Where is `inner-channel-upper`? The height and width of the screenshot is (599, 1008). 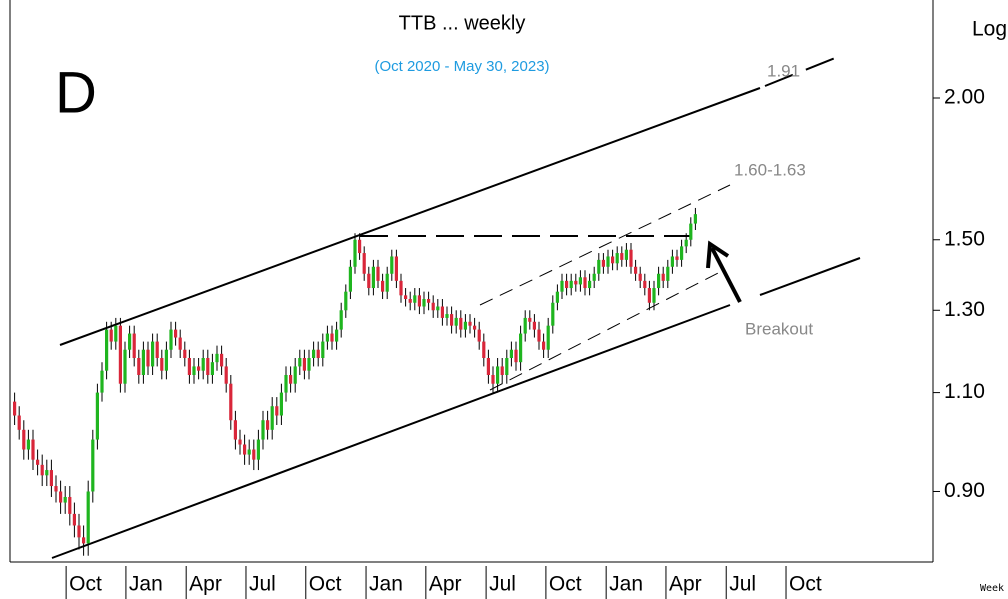
inner-channel-upper is located at coordinates (605, 245).